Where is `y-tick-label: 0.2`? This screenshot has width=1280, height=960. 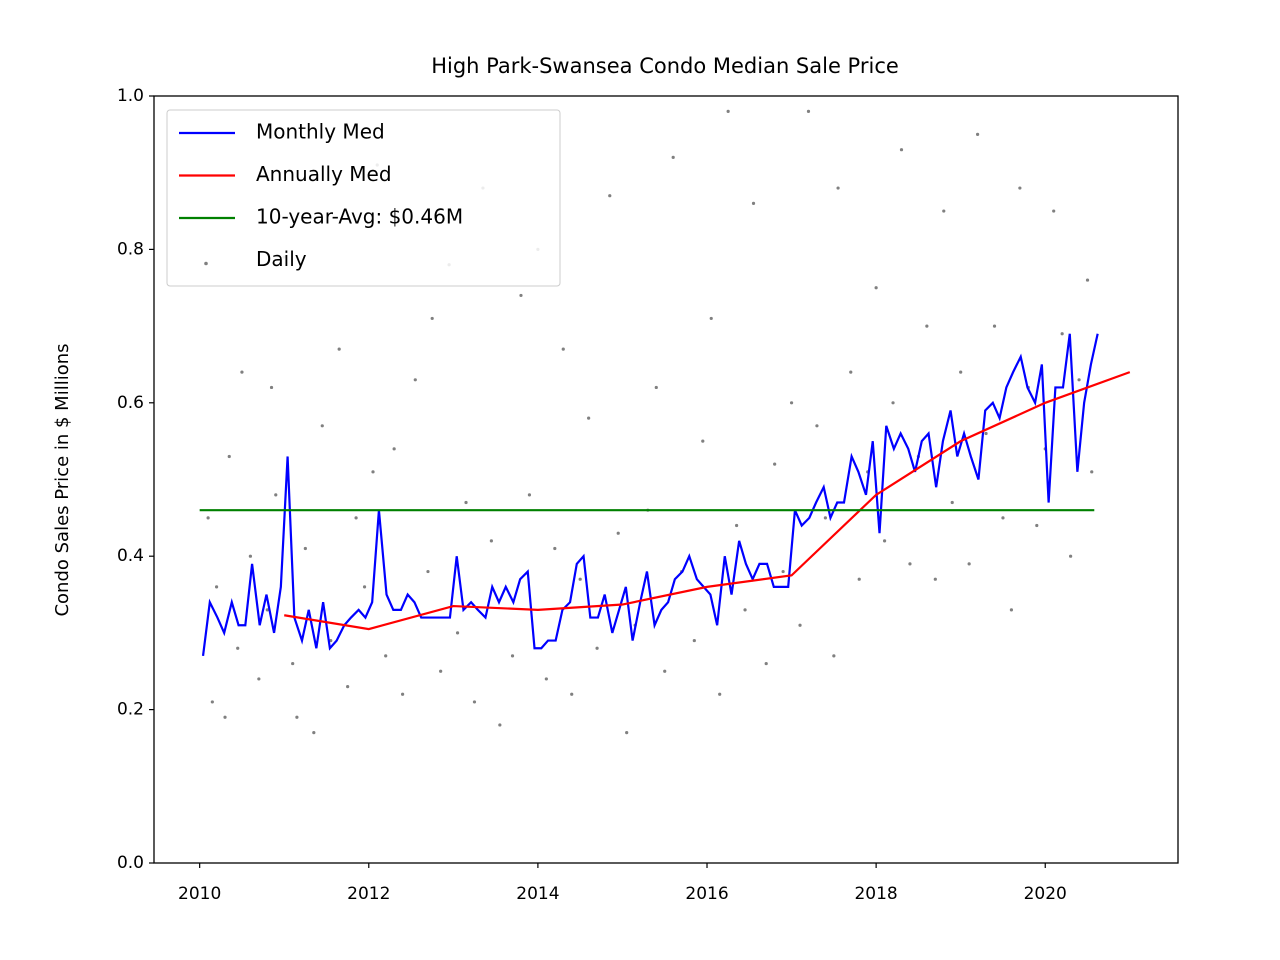
y-tick-label: 0.2 is located at coordinates (130, 710).